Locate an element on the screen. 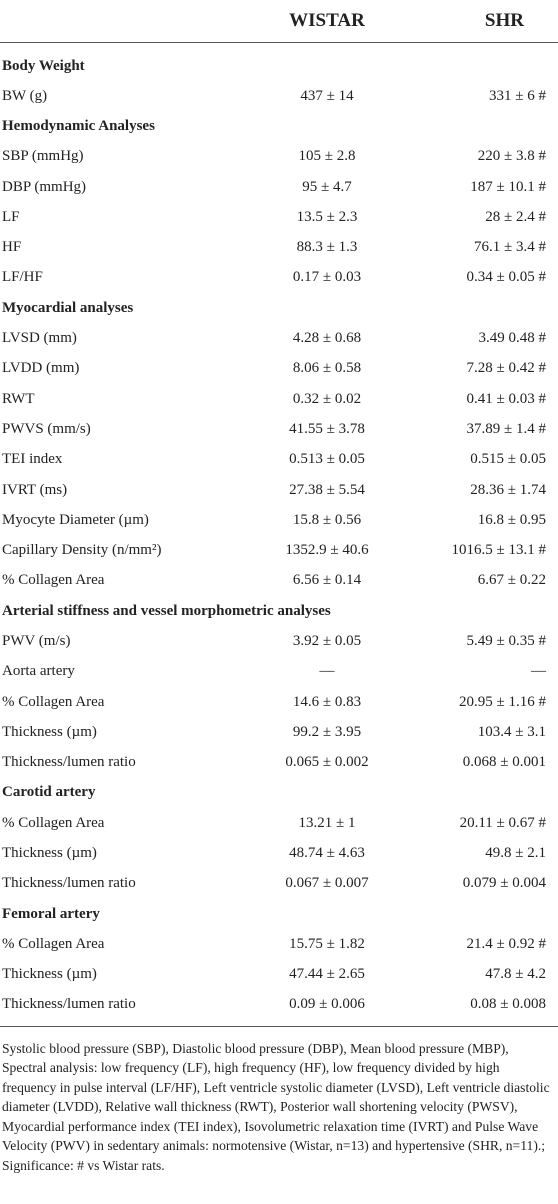 The width and height of the screenshot is (558, 1204). table-row: PWV (m/s) 3.92 ± 0.05 5.49 ± 0.35 # is located at coordinates (279, 641).